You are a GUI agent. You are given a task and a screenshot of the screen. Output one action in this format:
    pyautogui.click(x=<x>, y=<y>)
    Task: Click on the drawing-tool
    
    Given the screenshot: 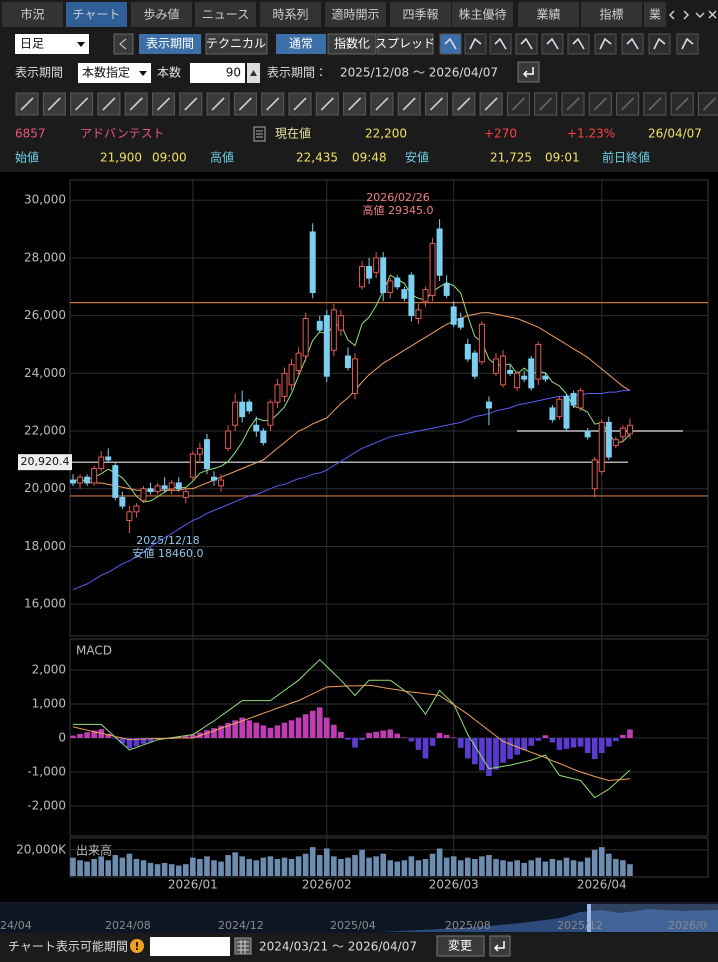 What is the action you would take?
    pyautogui.click(x=708, y=104)
    